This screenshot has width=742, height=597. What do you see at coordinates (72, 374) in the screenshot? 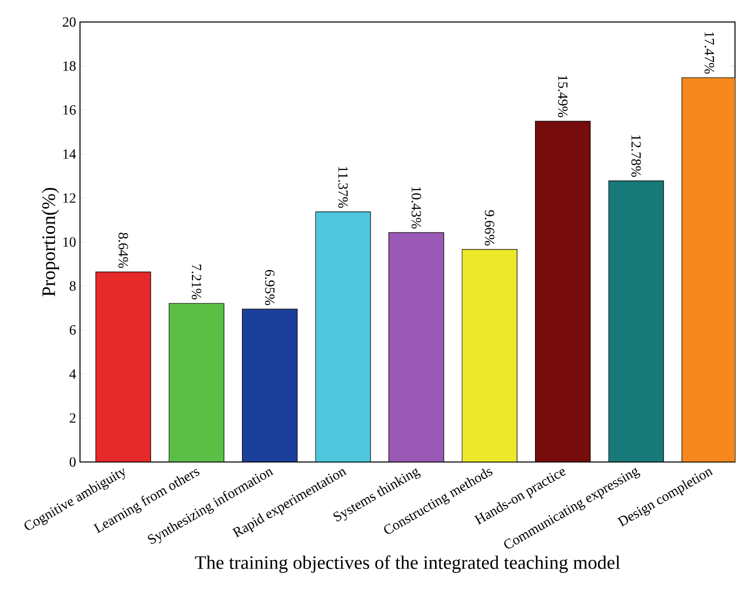
I see `y-tick-label: 4` at bounding box center [72, 374].